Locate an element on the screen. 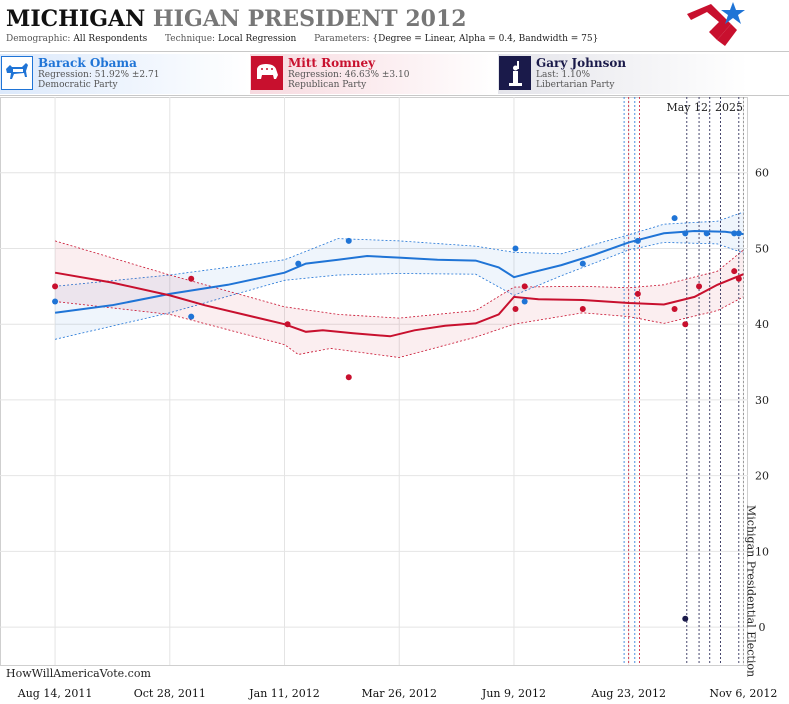 This screenshot has width=789, height=704. candidate-stat: Last: 1.10% is located at coordinates (563, 75).